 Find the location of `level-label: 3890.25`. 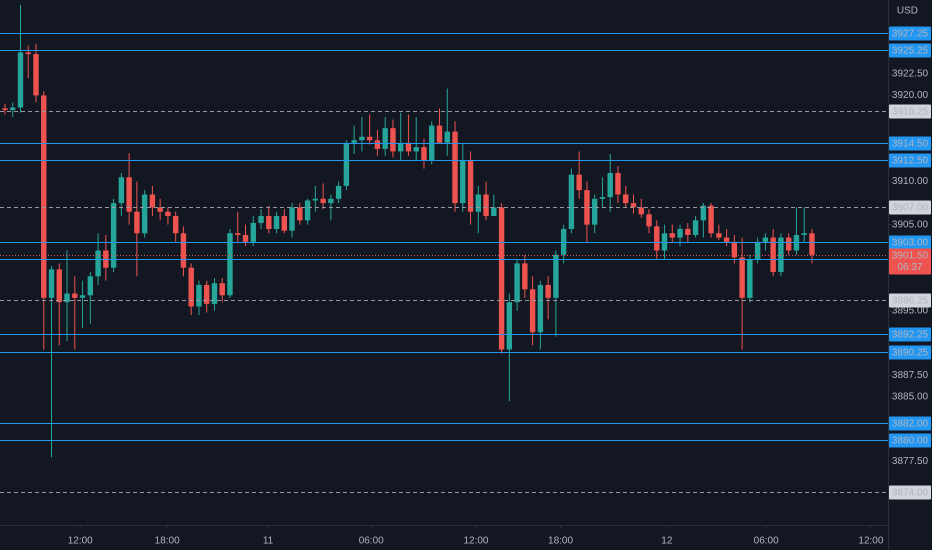

level-label: 3890.25 is located at coordinates (910, 353).